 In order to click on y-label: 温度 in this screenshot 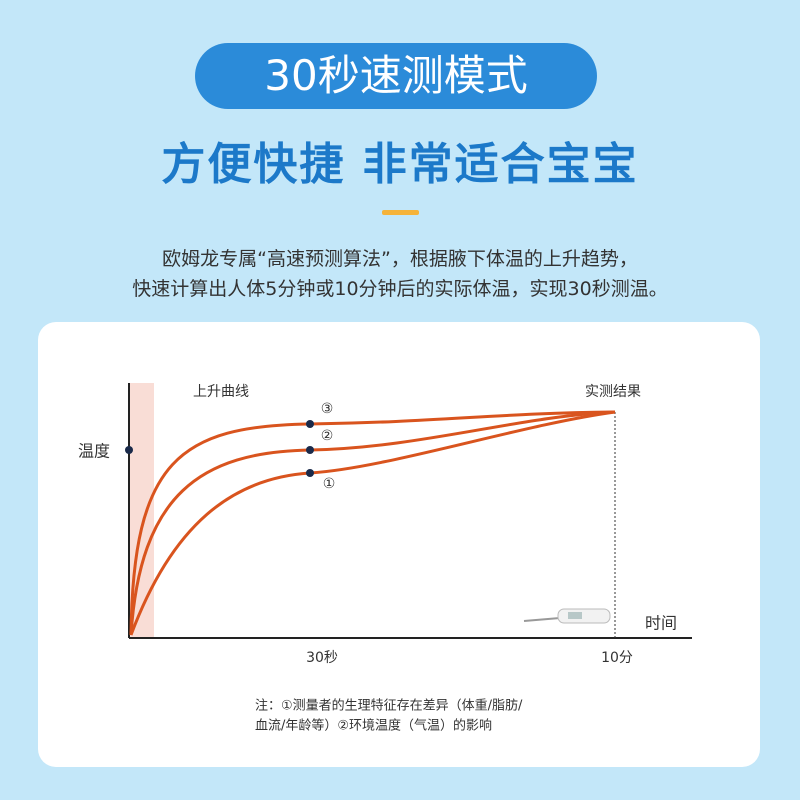, I will do `click(94, 451)`.